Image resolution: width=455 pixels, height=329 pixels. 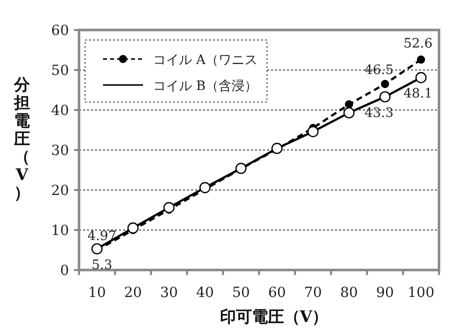 What do you see at coordinates (313, 293) in the screenshot?
I see `x-tick-label: 70` at bounding box center [313, 293].